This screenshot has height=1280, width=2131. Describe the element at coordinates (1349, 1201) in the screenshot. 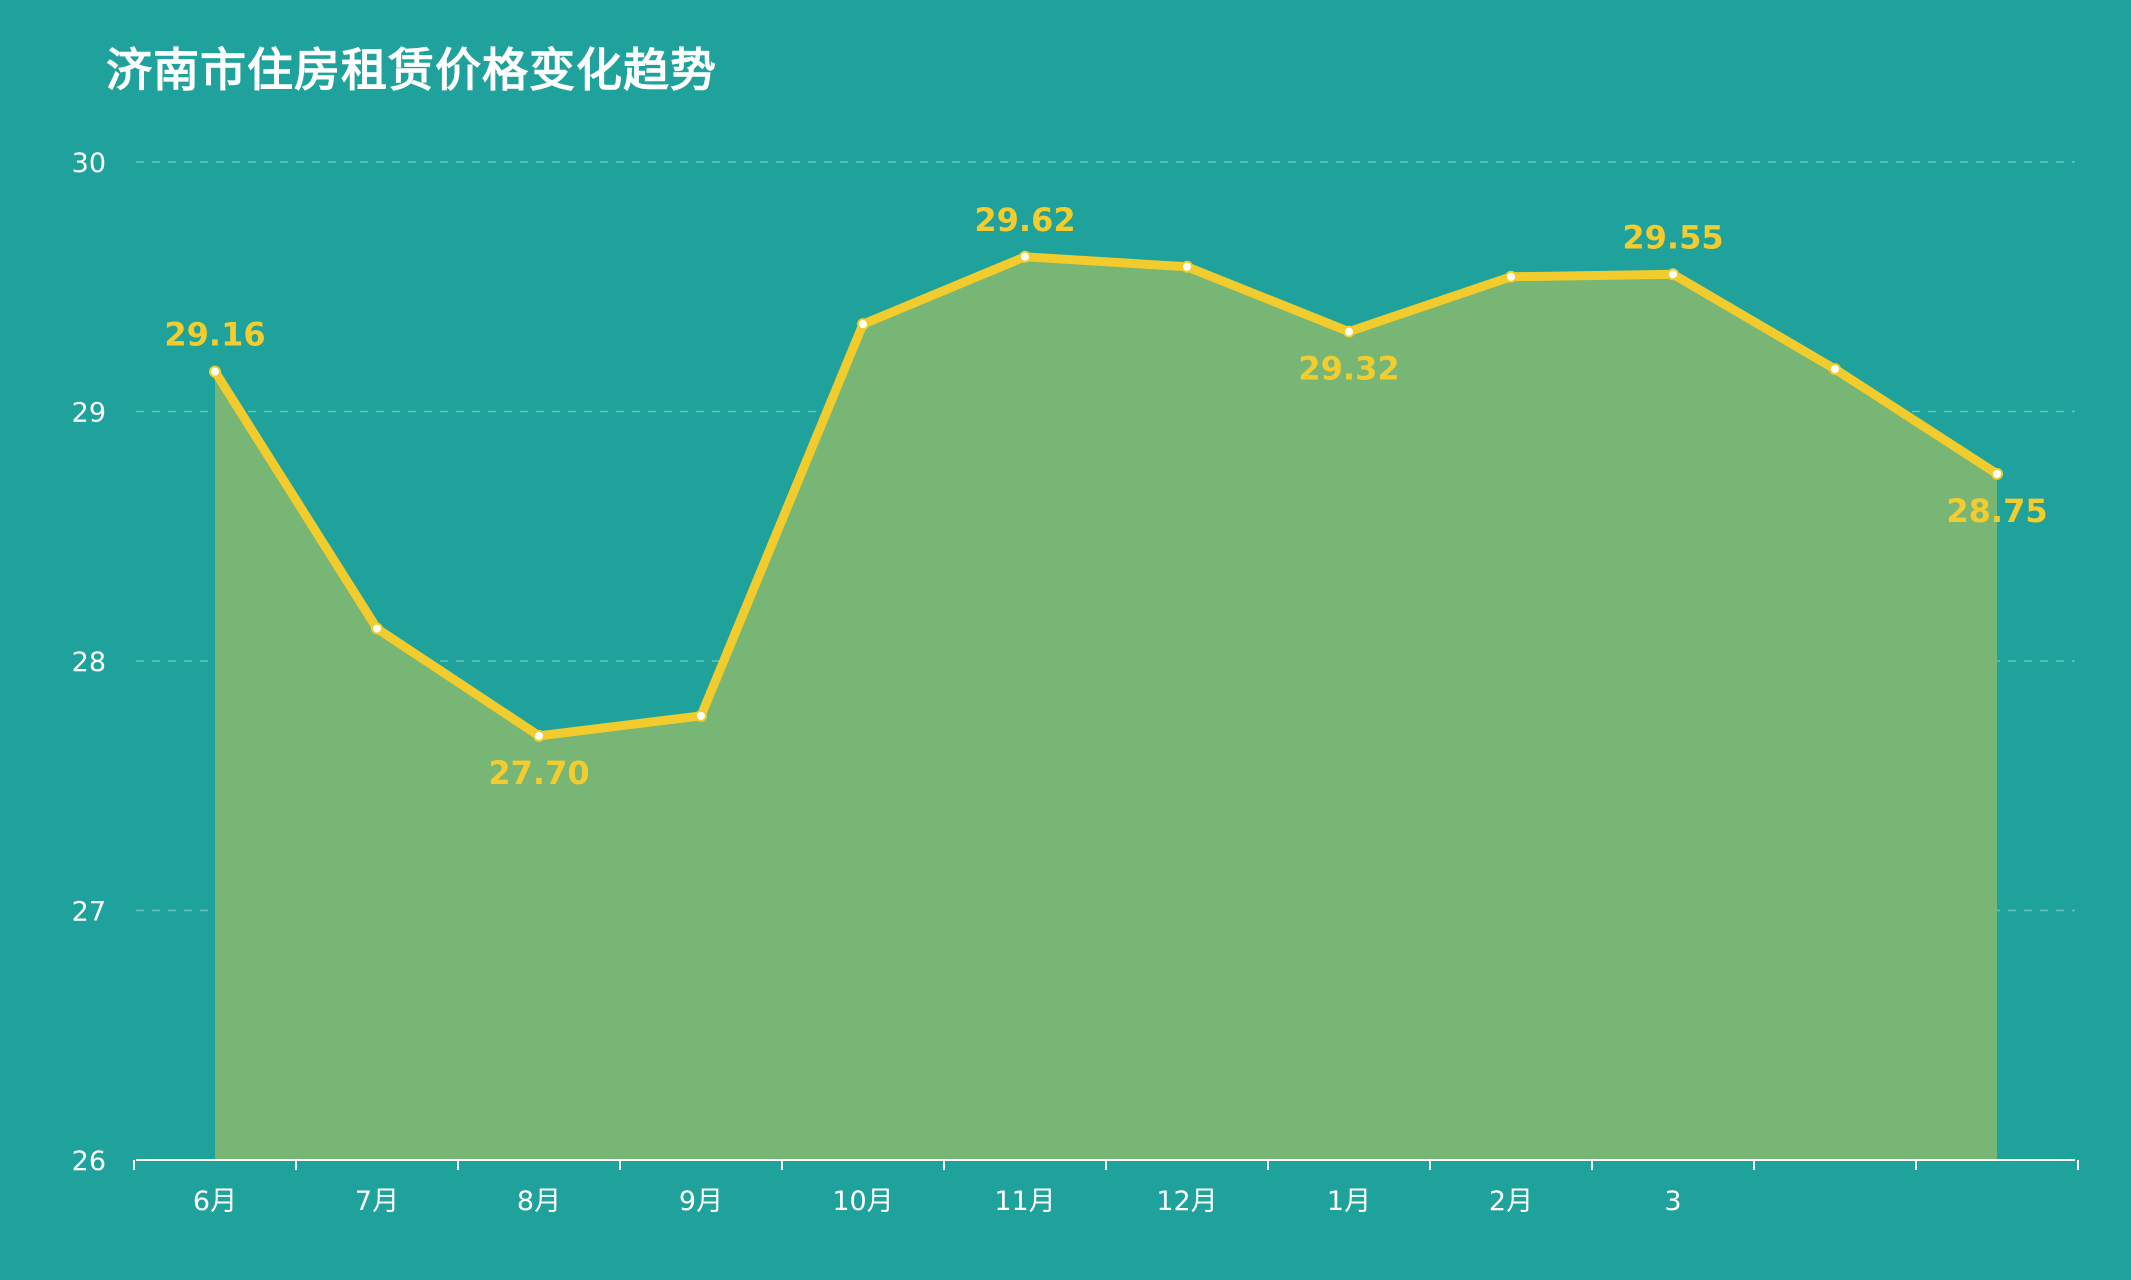

I see `x-tick-label: 1月` at that location.